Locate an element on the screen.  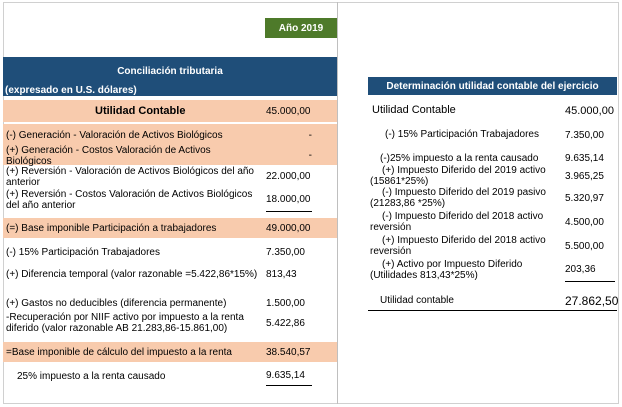
row-label: (-)25% impuesto a la renta causado is located at coordinates (459, 158).